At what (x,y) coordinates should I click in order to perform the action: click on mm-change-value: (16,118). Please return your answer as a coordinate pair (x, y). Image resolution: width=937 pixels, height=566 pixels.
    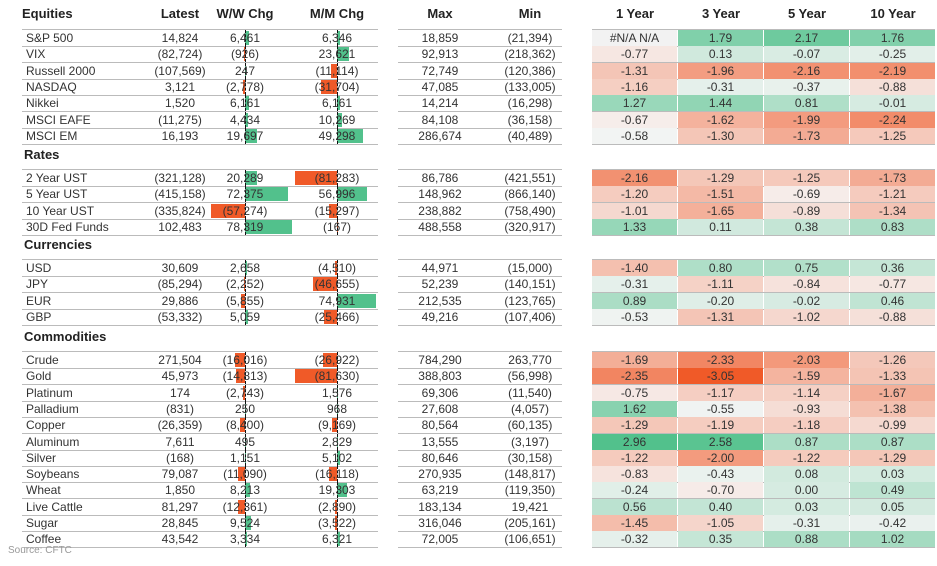
    Looking at the image, I should click on (337, 474).